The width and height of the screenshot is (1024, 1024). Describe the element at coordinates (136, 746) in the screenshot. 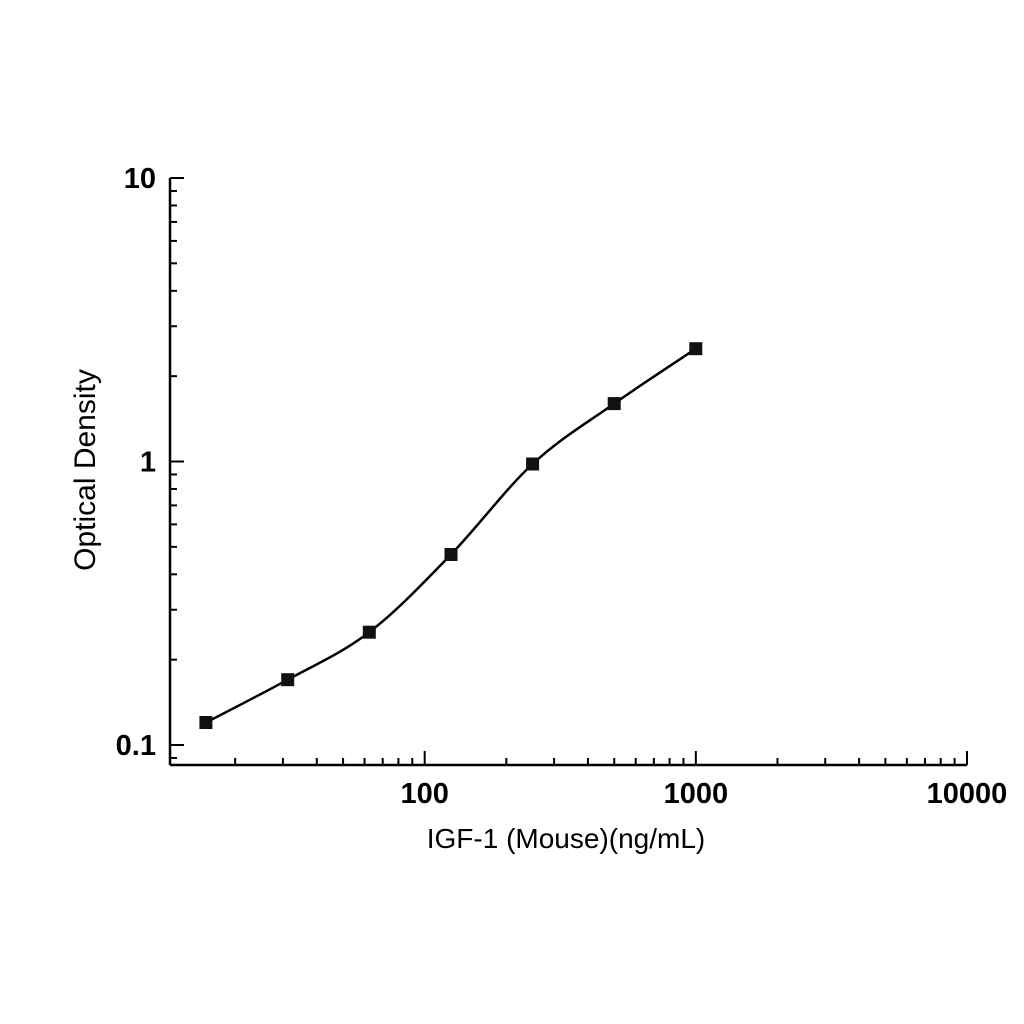

I see `y-tick-label: 0.1` at that location.